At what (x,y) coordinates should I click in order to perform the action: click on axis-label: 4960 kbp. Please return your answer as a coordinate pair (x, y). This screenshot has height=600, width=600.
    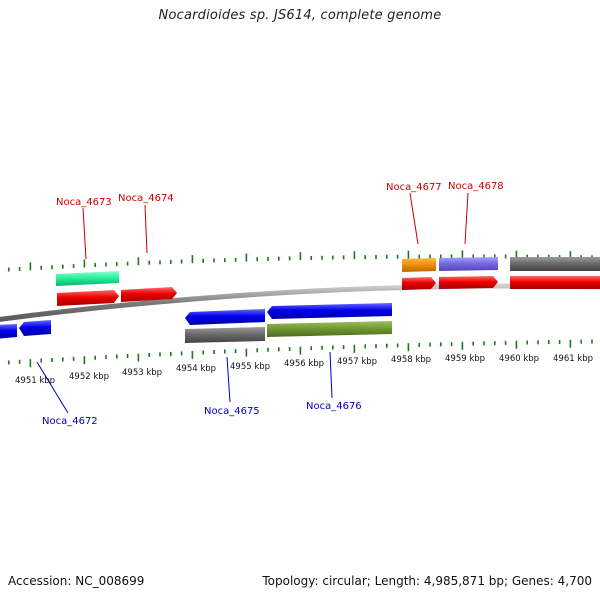
    Looking at the image, I should click on (519, 359).